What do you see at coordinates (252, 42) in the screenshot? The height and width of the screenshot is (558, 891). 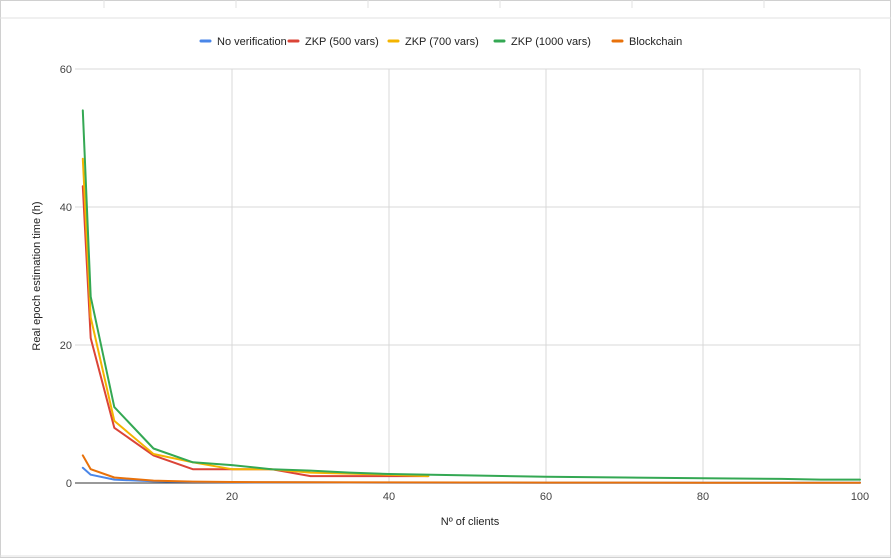 I see `legend-label: No verification` at bounding box center [252, 42].